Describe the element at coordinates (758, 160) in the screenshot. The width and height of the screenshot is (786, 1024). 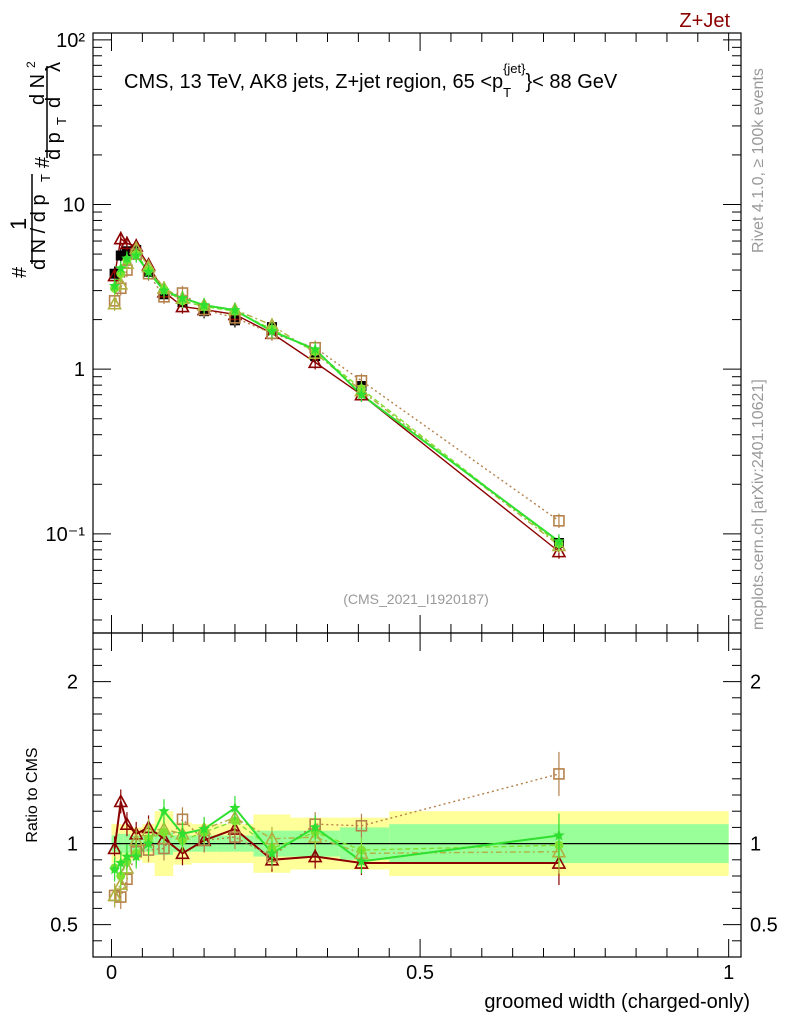
I see `rivet-label: Rivet 4.1.0, ≥ 100k events` at that location.